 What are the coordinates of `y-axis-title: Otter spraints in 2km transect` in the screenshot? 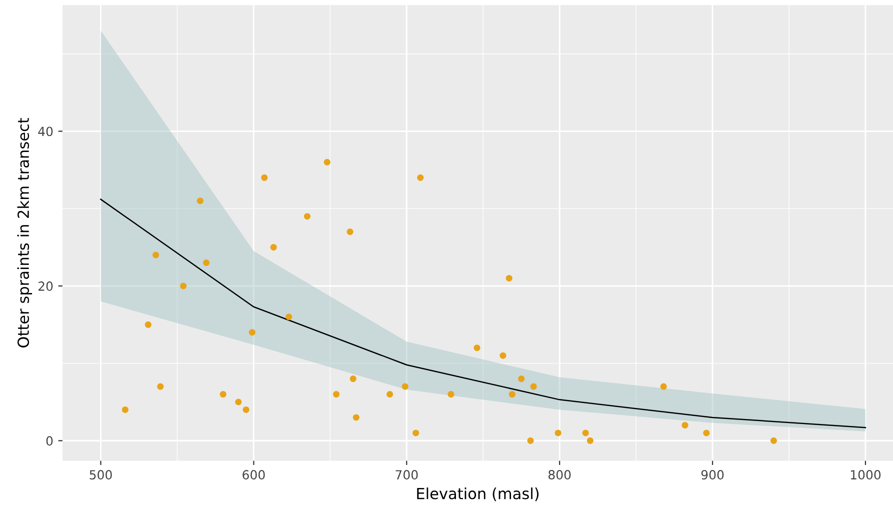 It's located at (24, 233).